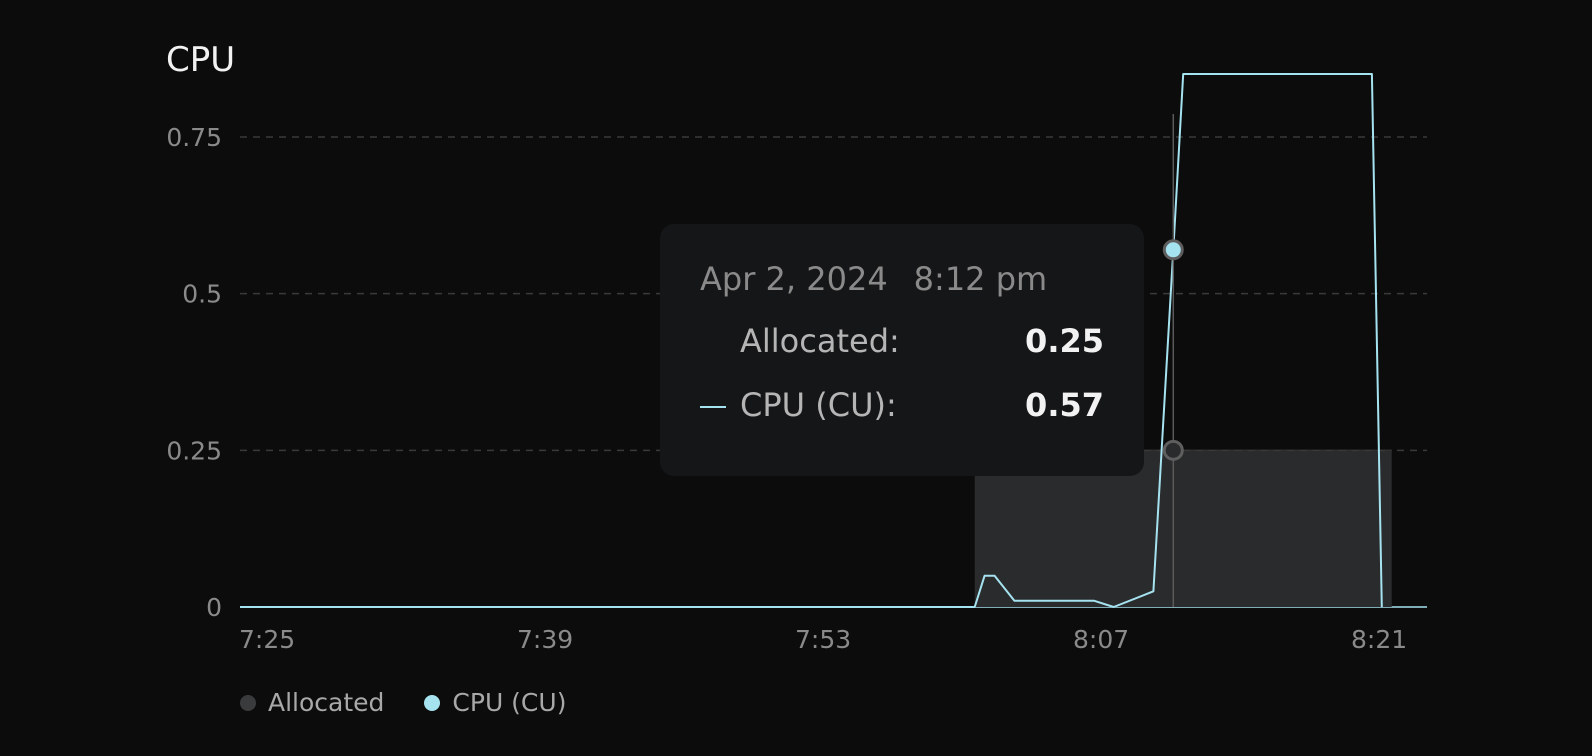 The height and width of the screenshot is (756, 1592). Describe the element at coordinates (202, 294) in the screenshot. I see `y-tick-label: 0.5` at that location.